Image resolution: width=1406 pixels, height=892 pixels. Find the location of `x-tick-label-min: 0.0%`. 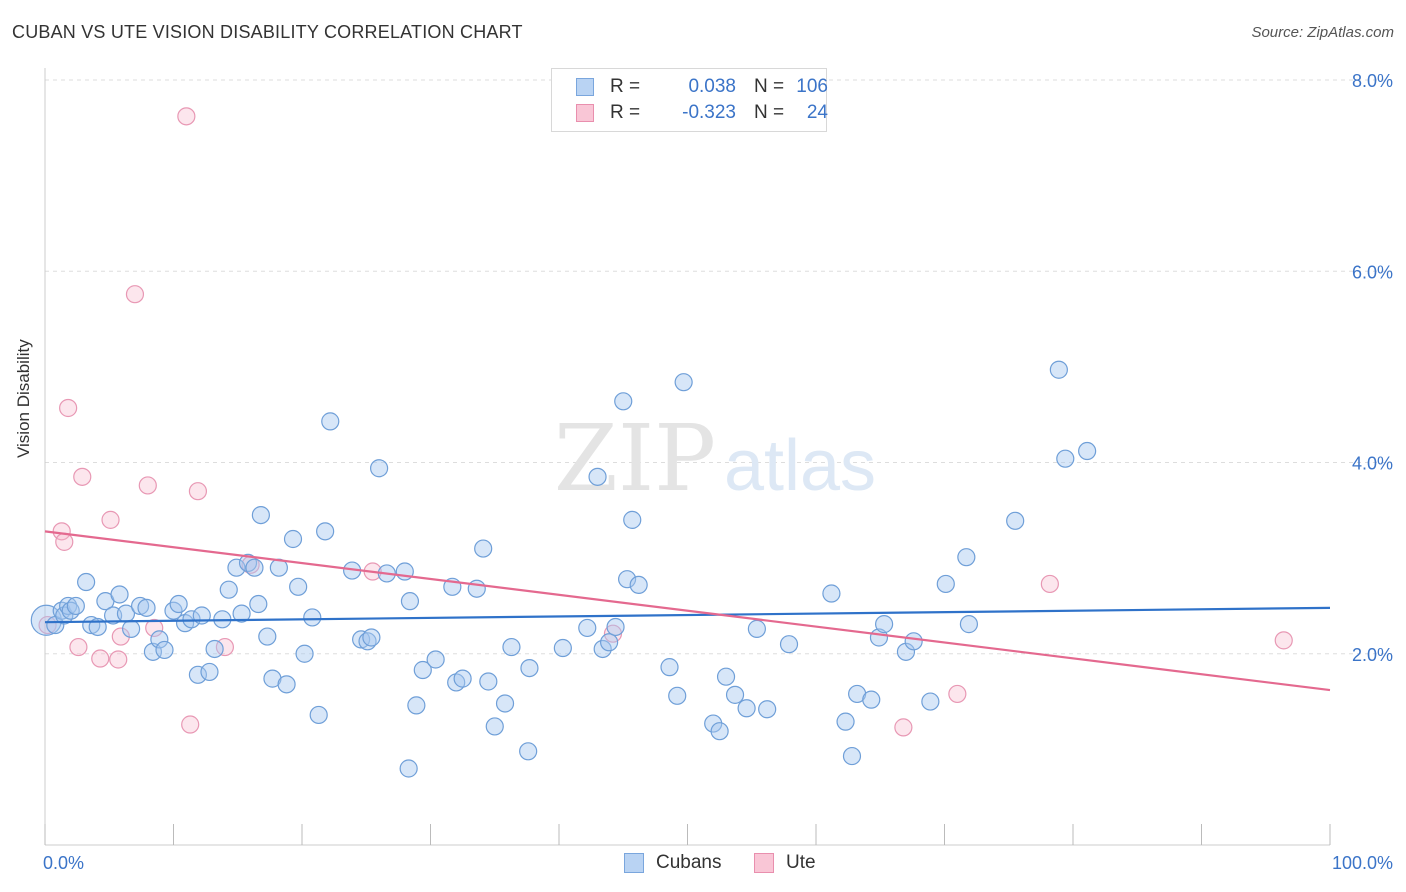

x-tick-label-min: 0.0% is located at coordinates (63, 863).